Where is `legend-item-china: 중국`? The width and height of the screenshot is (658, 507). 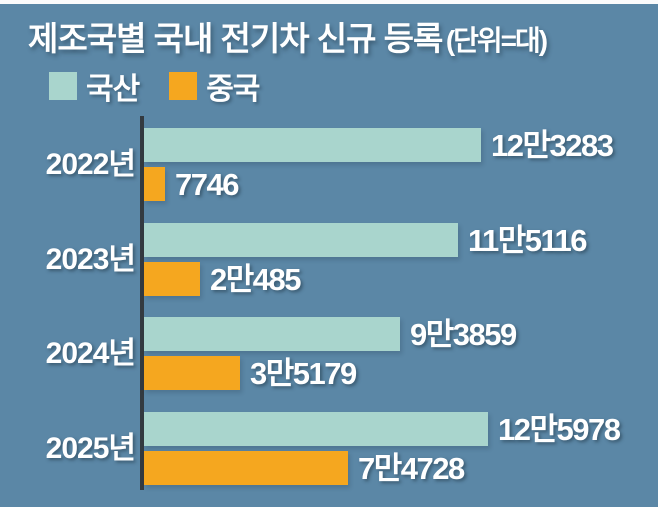 legend-item-china: 중국 is located at coordinates (214, 86).